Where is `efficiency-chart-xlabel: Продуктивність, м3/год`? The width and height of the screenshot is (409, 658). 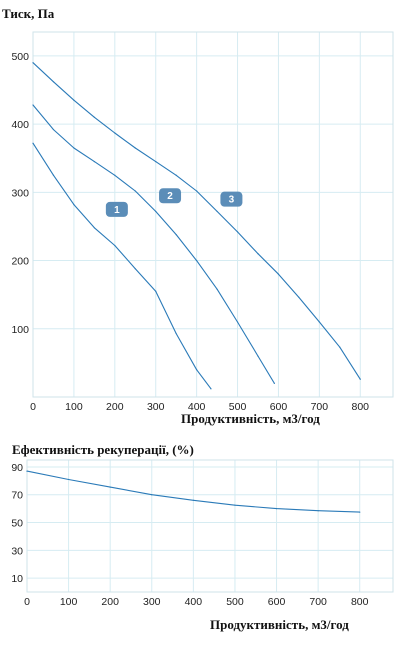 efficiency-chart-xlabel: Продуктивність, м3/год is located at coordinates (279, 624).